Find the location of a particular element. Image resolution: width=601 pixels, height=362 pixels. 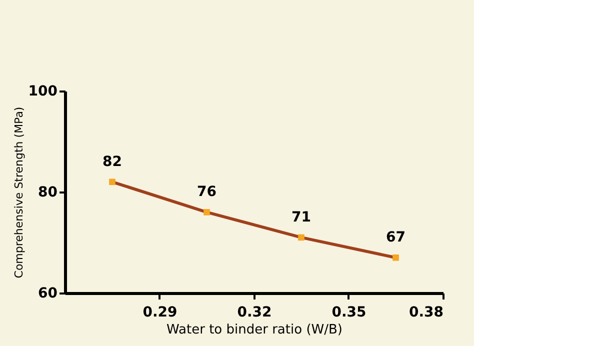

x-tick-label: 0.32 is located at coordinates (254, 312).